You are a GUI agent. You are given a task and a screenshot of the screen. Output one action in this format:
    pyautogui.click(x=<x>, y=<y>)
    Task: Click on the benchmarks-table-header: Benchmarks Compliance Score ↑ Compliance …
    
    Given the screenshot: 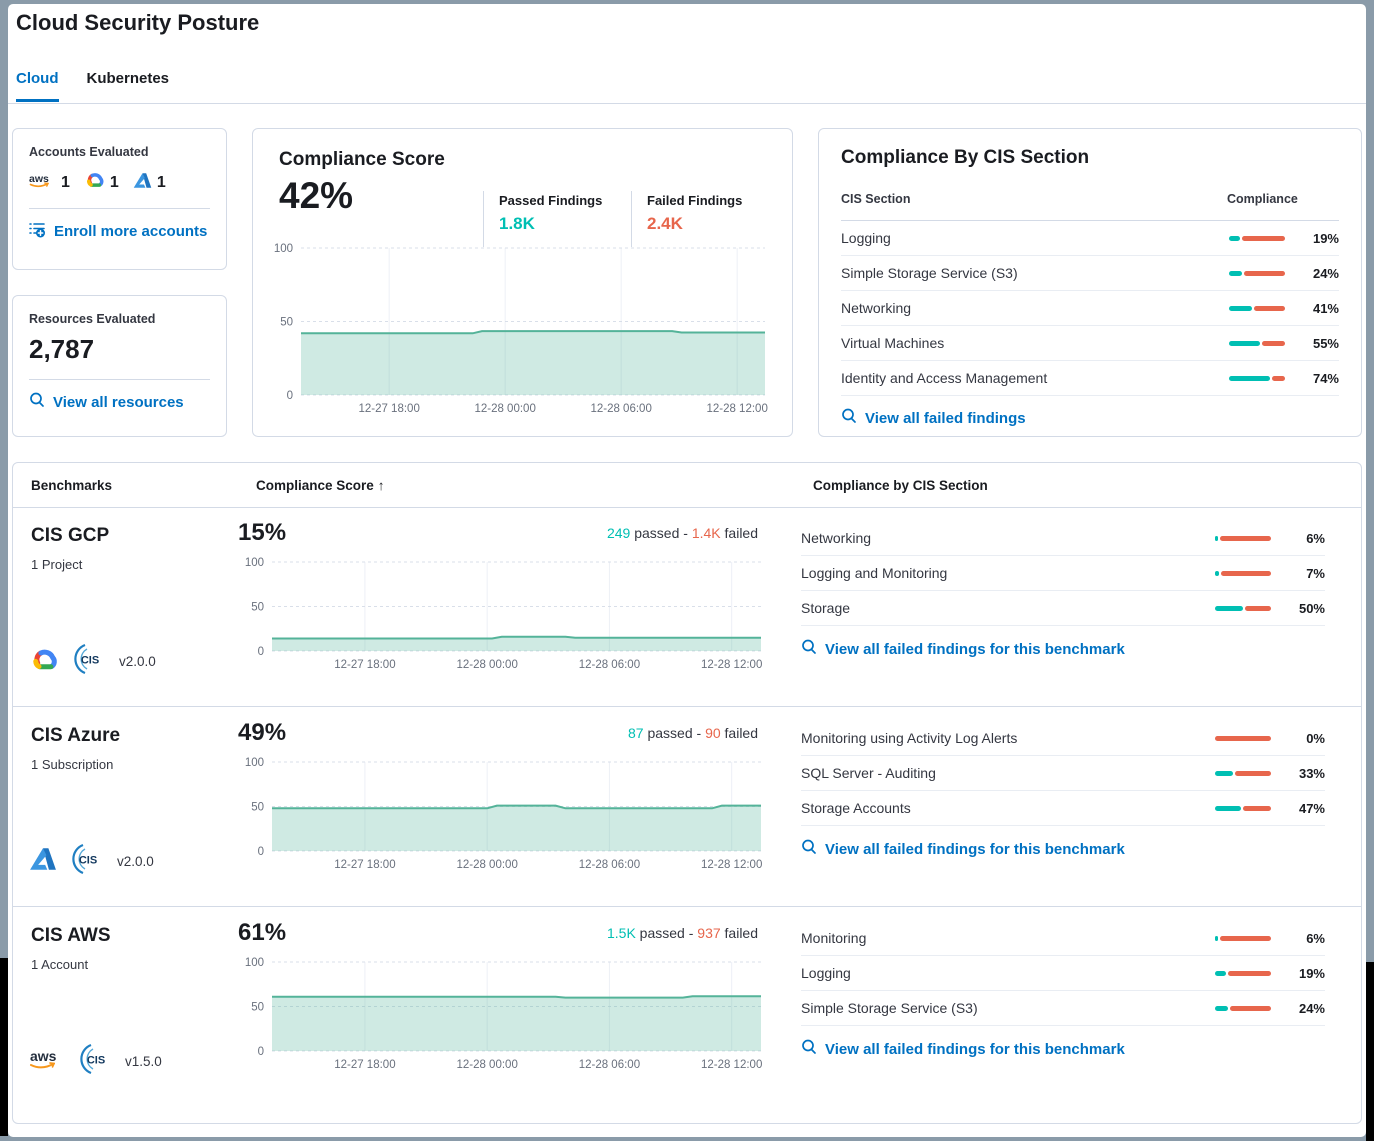 What is the action you would take?
    pyautogui.click(x=687, y=485)
    